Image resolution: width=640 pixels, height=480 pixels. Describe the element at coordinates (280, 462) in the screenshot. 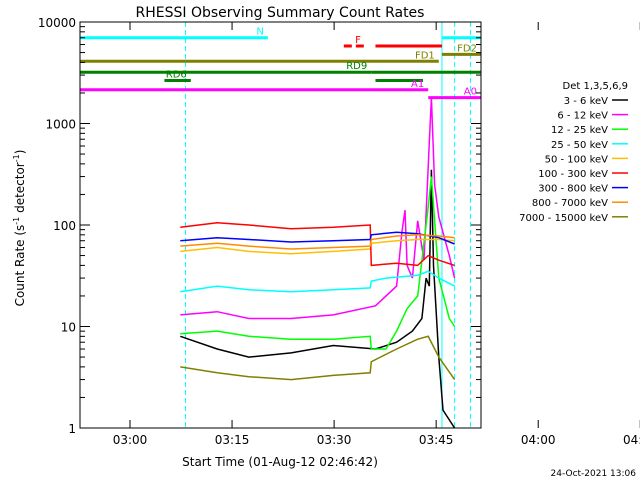

I see `x-axis-label: Start Time (01-Aug-12 02:46:42)` at that location.